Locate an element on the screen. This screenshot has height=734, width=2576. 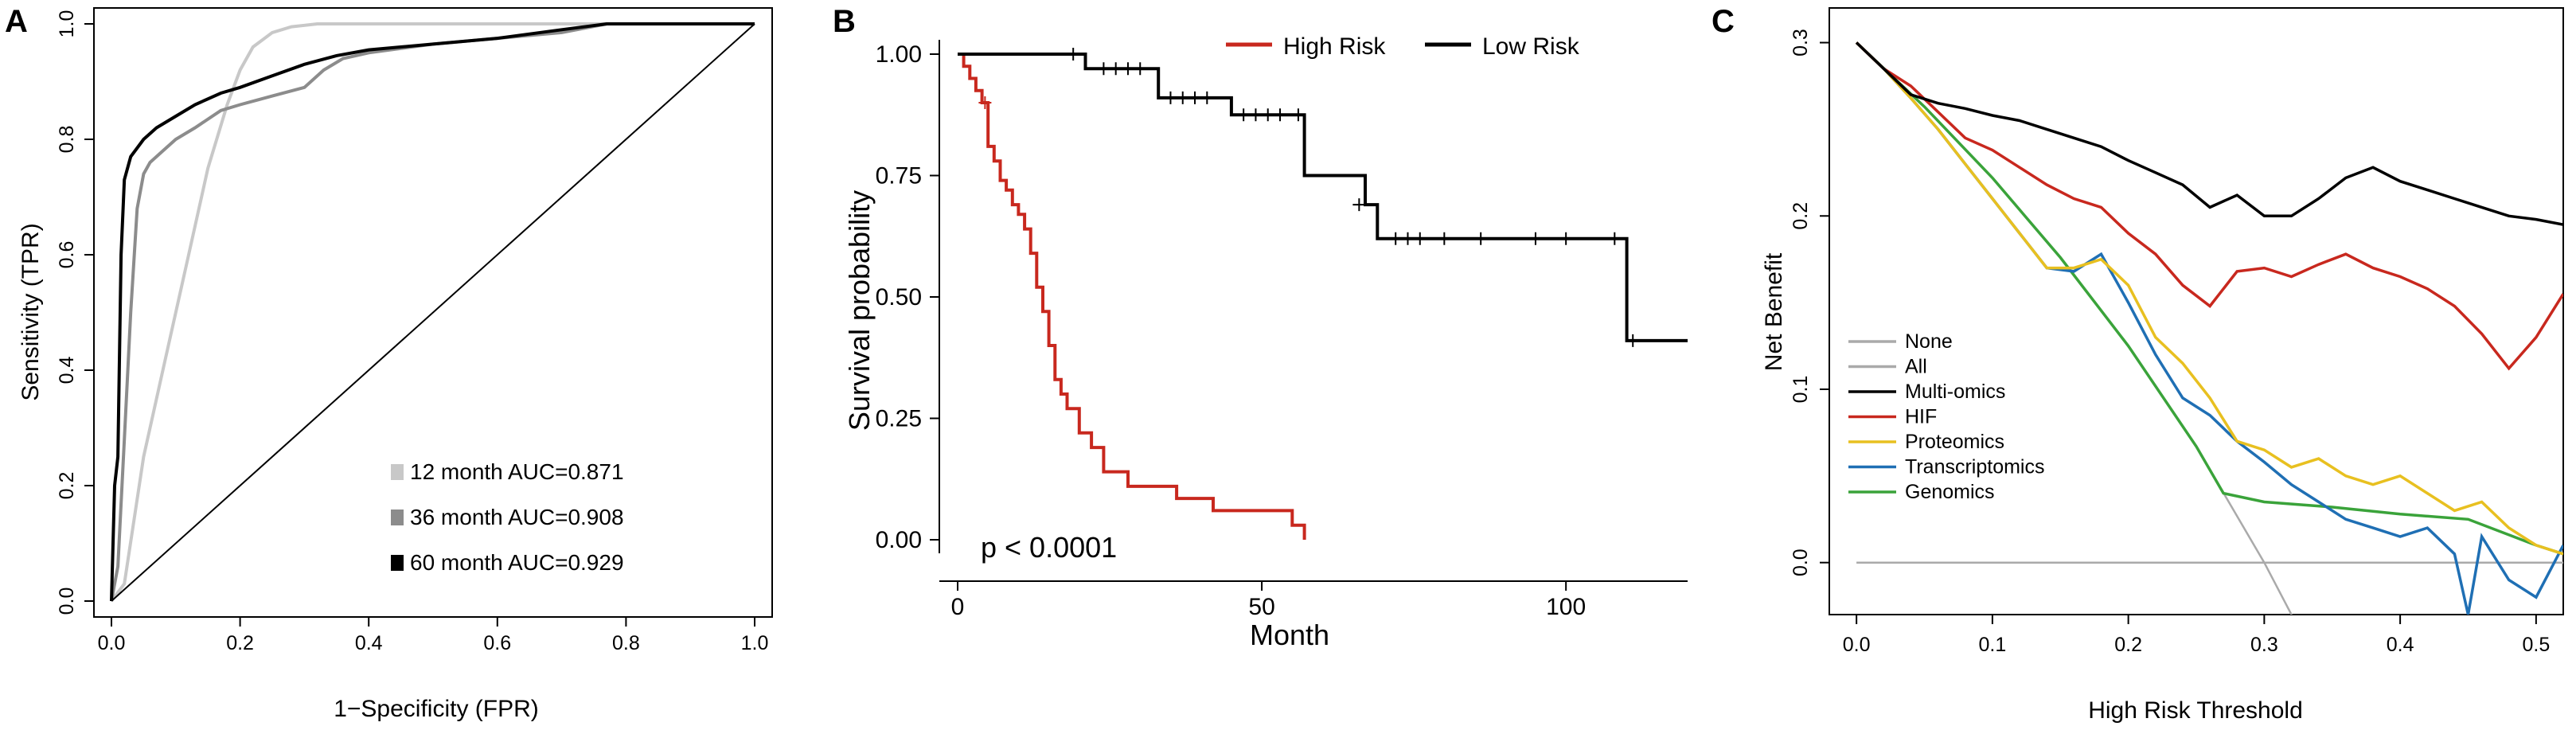
panel-c-ytick-label: 0.0 is located at coordinates (1801, 562).